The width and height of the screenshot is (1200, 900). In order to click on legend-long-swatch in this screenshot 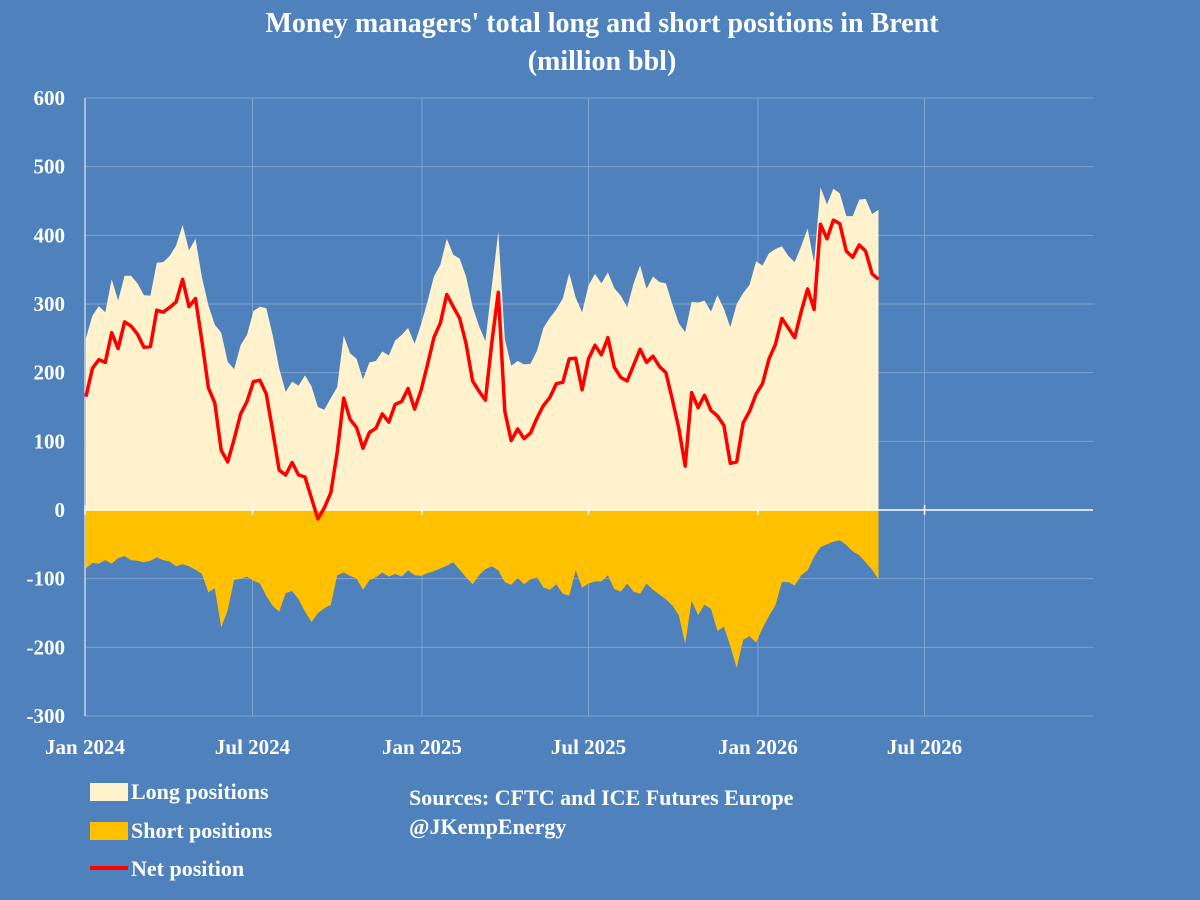, I will do `click(109, 792)`.